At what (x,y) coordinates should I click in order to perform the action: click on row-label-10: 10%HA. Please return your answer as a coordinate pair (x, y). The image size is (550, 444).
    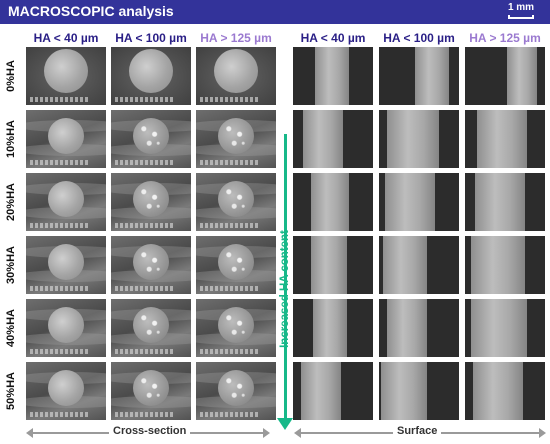
    Looking at the image, I should click on (11, 139).